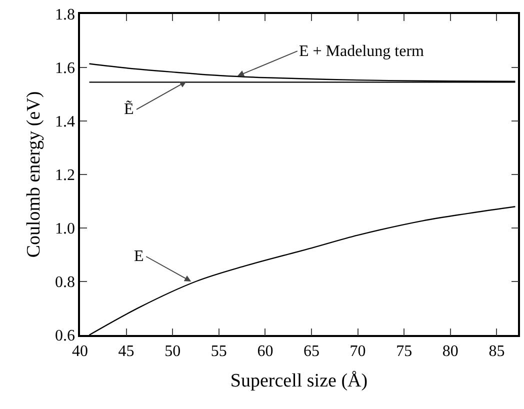  What do you see at coordinates (496, 351) in the screenshot?
I see `x-tick-label: 85` at bounding box center [496, 351].